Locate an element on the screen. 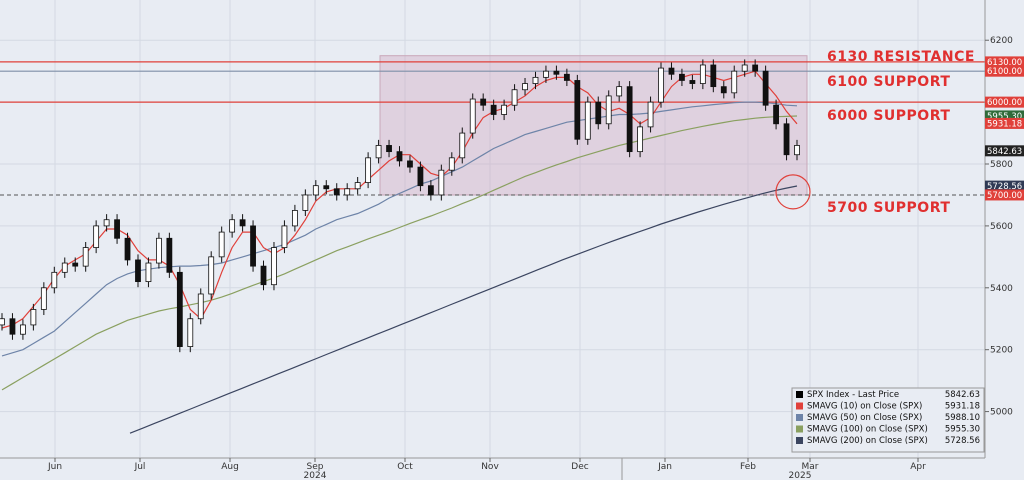  level-annotation: 6100 SUPPORT is located at coordinates (888, 82).